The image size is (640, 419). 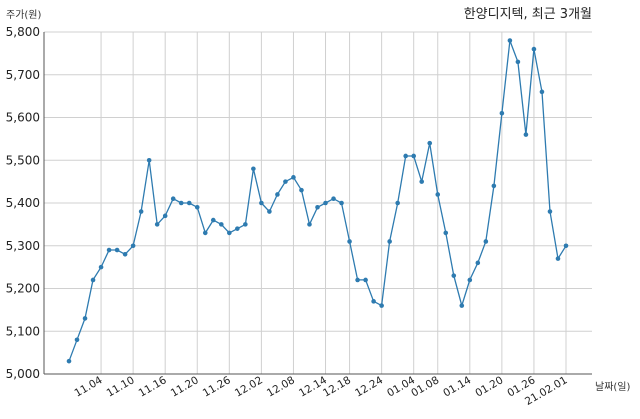 What do you see at coordinates (23, 160) in the screenshot?
I see `y-tick-label: 5,500` at bounding box center [23, 160].